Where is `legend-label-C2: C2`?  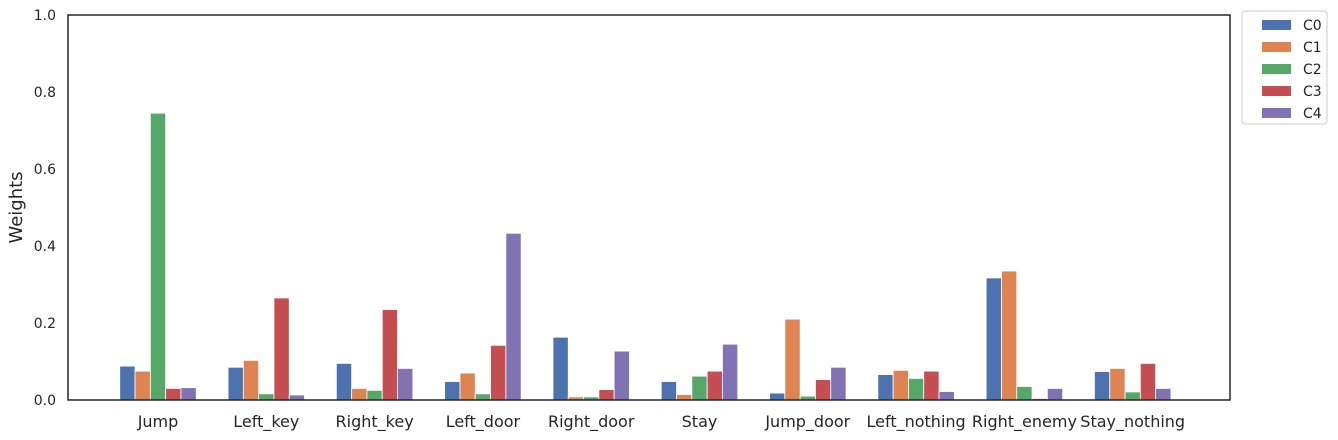
legend-label-C2: C2 is located at coordinates (1312, 70).